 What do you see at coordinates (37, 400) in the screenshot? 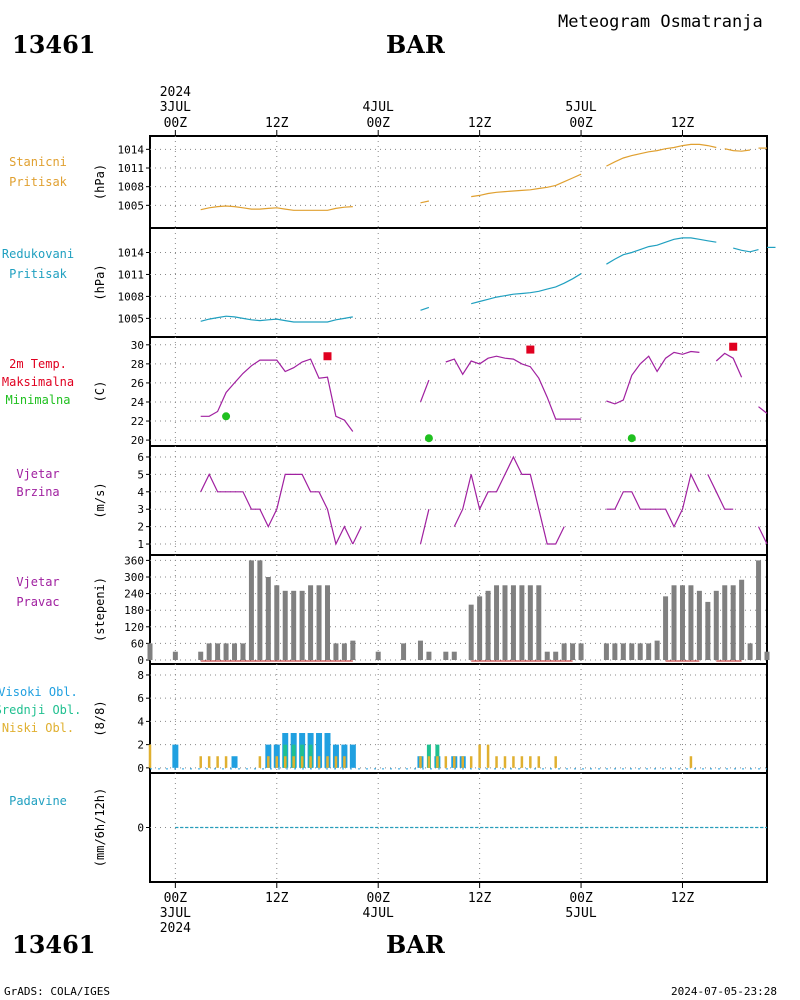
I see `variable-label: Minimalna` at bounding box center [37, 400].